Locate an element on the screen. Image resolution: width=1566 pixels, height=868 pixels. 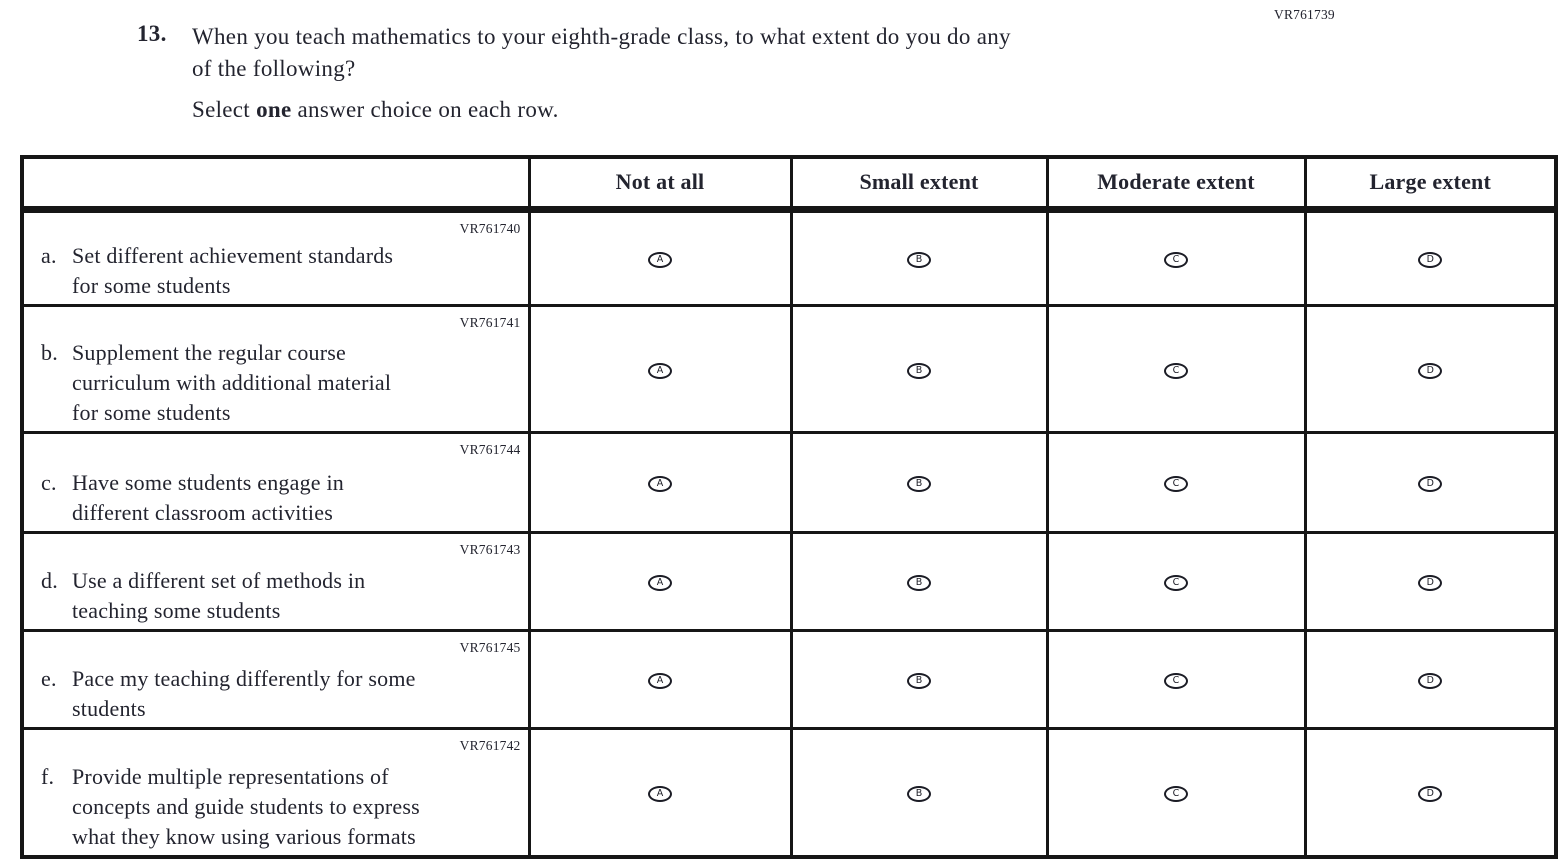
option-cell-e-not-at-all: A is located at coordinates (660, 679).